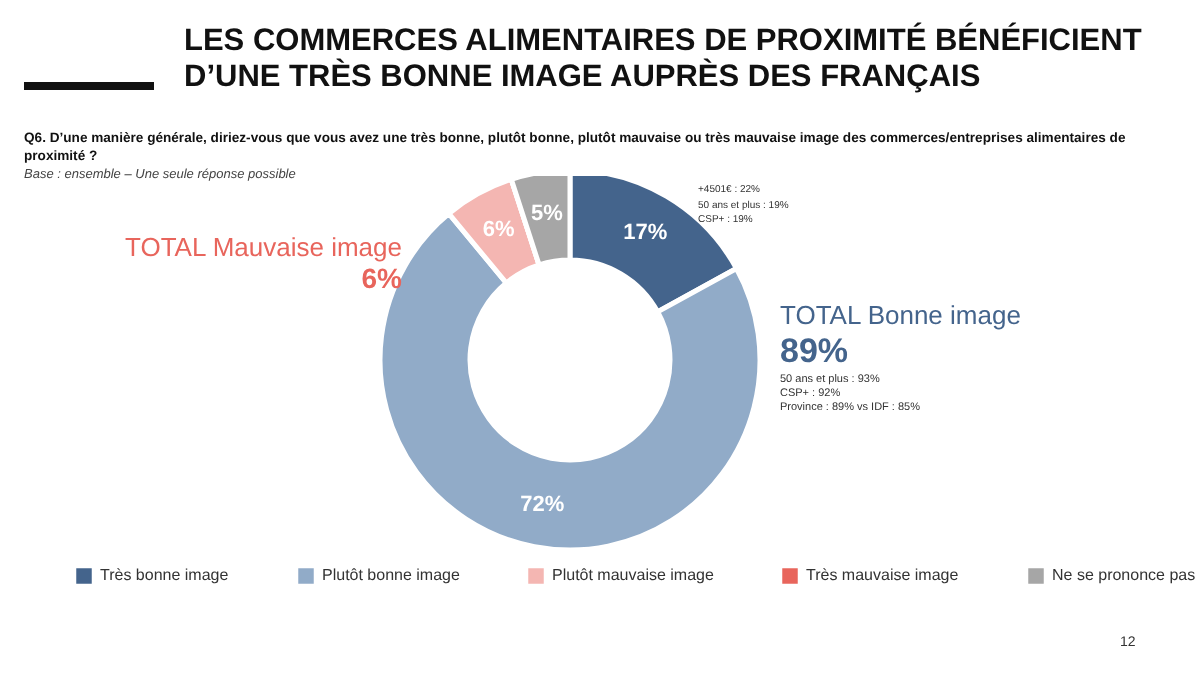  Describe the element at coordinates (633, 575) in the screenshot. I see `legend-label: Plutôt mauvaise image` at that location.